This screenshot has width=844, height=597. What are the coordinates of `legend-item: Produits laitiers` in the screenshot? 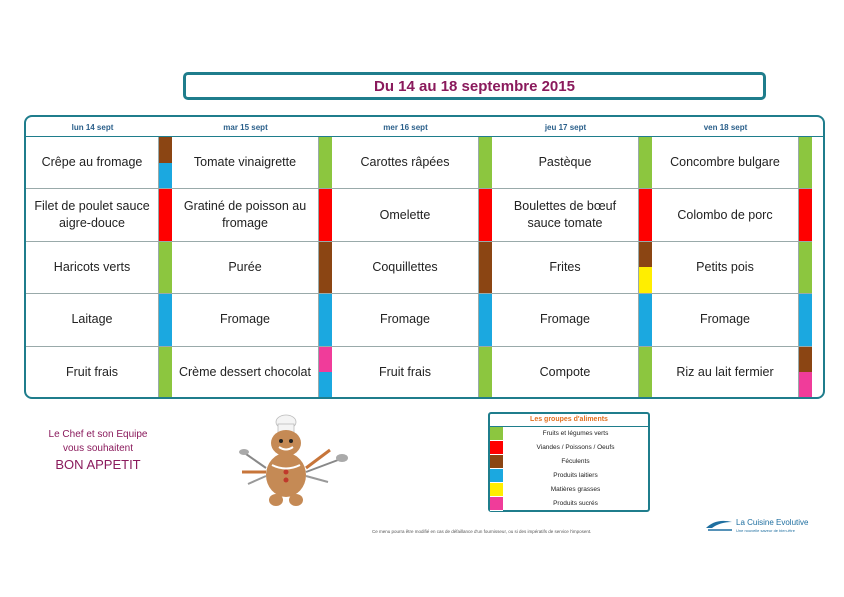 It's located at (569, 476).